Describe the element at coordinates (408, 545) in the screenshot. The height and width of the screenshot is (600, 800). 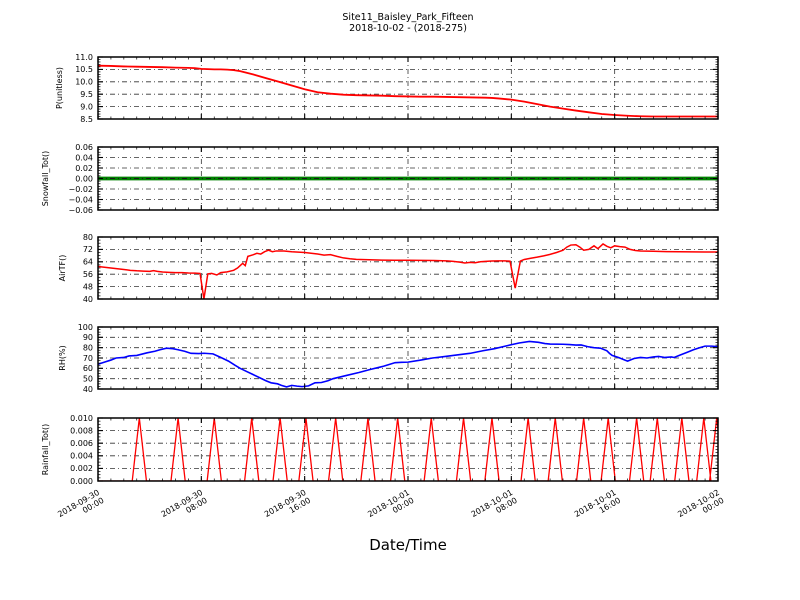
I see `x-axis-title: Date/Time` at that location.